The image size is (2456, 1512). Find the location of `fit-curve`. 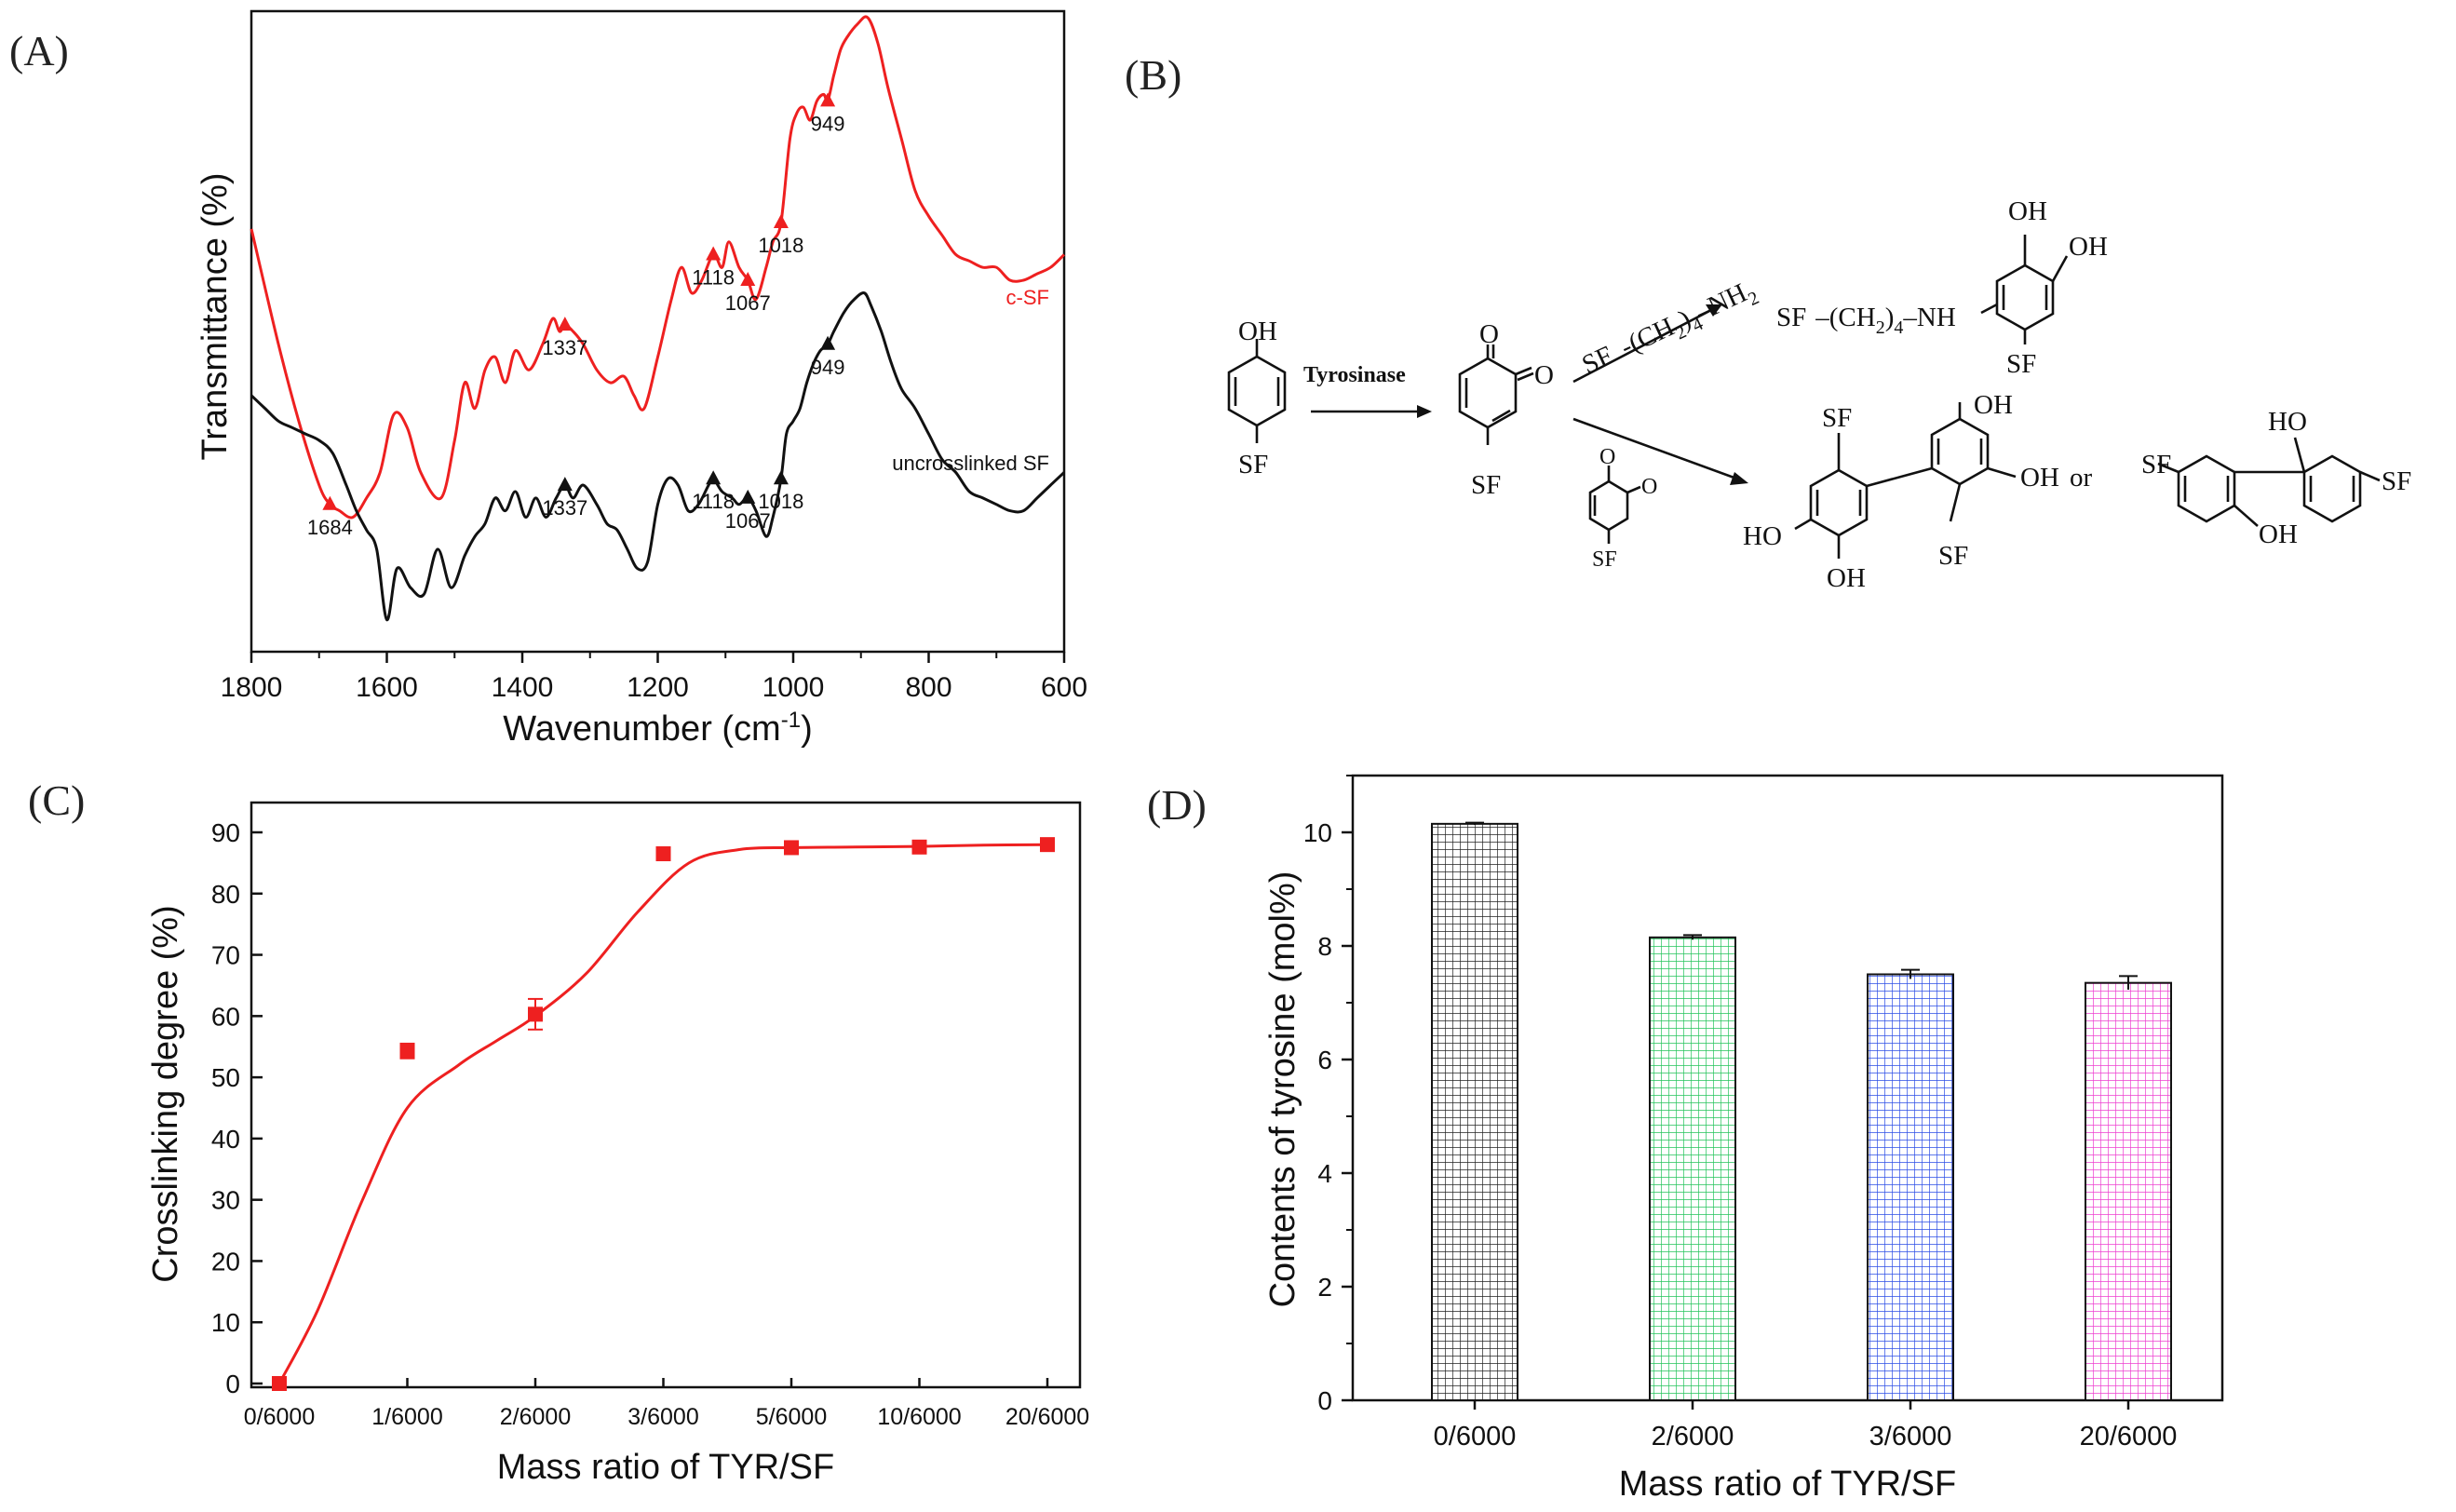

fit-curve is located at coordinates (662, 1113).